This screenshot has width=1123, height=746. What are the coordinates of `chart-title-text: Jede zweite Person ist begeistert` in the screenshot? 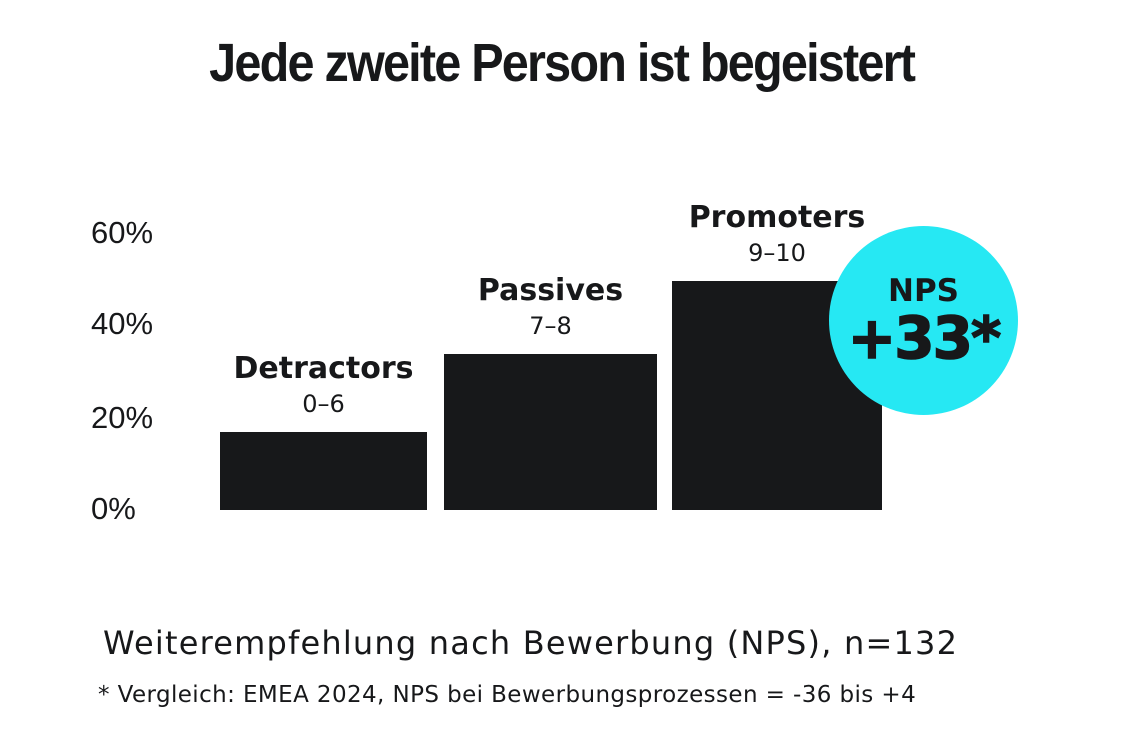 It's located at (562, 63).